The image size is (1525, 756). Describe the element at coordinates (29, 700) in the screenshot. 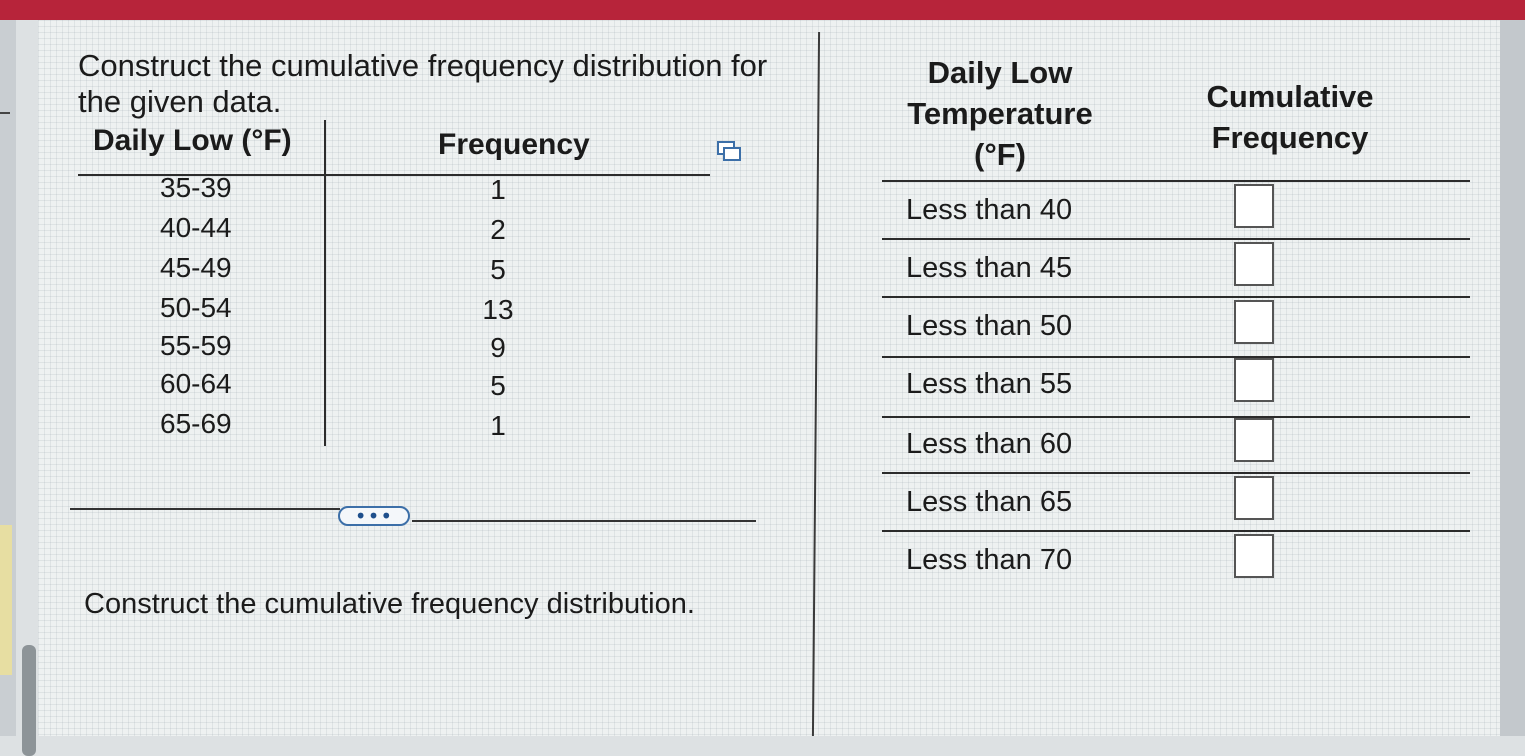

I see `scrollbar` at that location.